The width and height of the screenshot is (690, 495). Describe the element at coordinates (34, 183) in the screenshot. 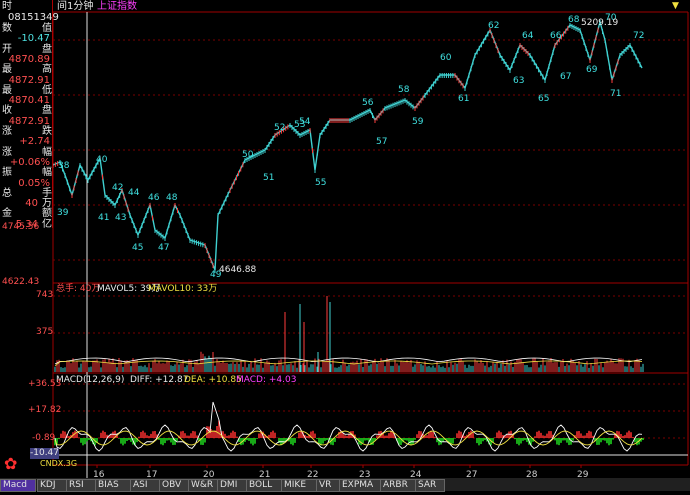

I see `info-value: 0.05%` at that location.